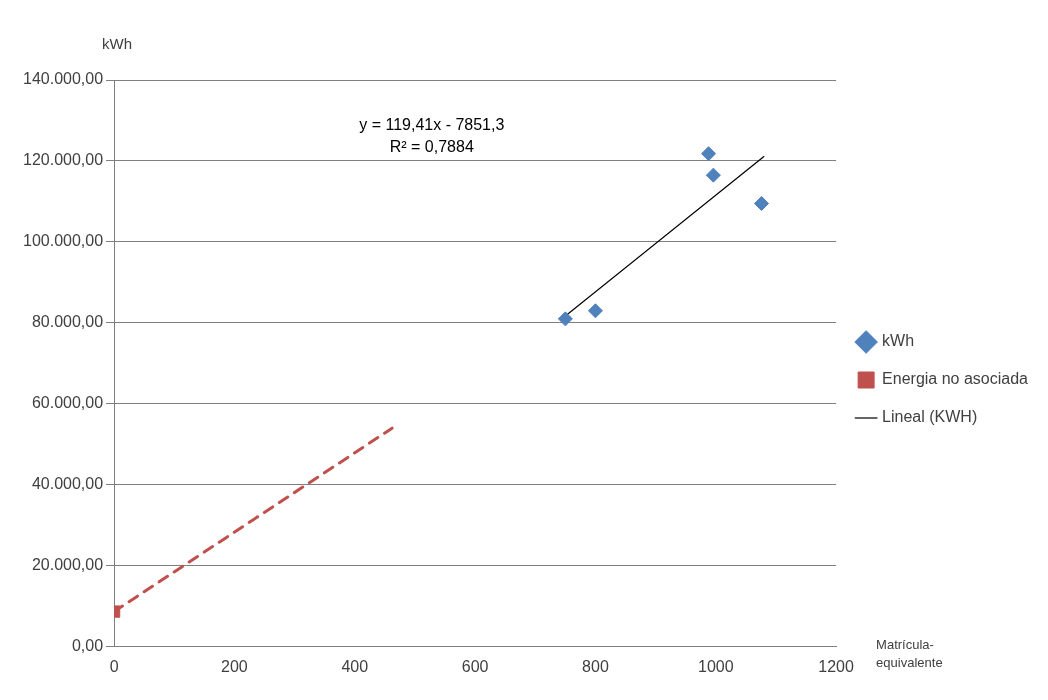  I want to click on y-tick-label: 40.000,00, so click(67, 484).